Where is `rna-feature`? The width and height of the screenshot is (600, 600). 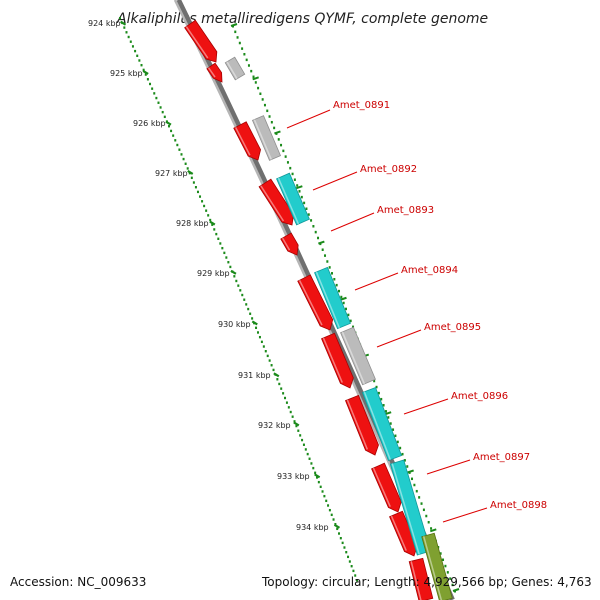 rna-feature is located at coordinates (437, 566).